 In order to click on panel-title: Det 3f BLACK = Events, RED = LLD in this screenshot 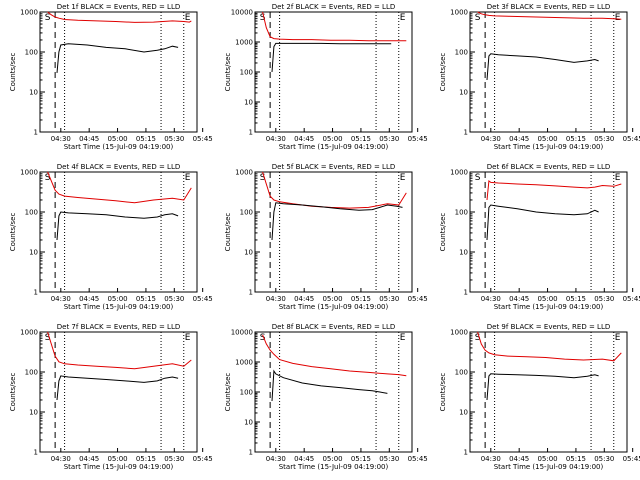, I will do `click(548, 7)`.